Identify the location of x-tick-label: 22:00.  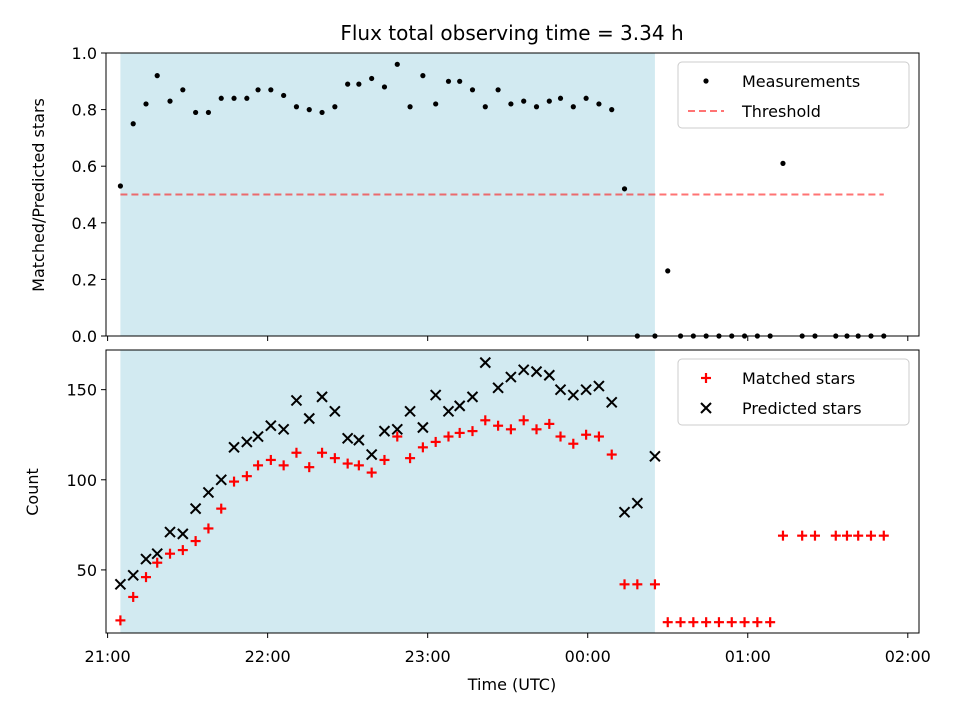
(268, 656).